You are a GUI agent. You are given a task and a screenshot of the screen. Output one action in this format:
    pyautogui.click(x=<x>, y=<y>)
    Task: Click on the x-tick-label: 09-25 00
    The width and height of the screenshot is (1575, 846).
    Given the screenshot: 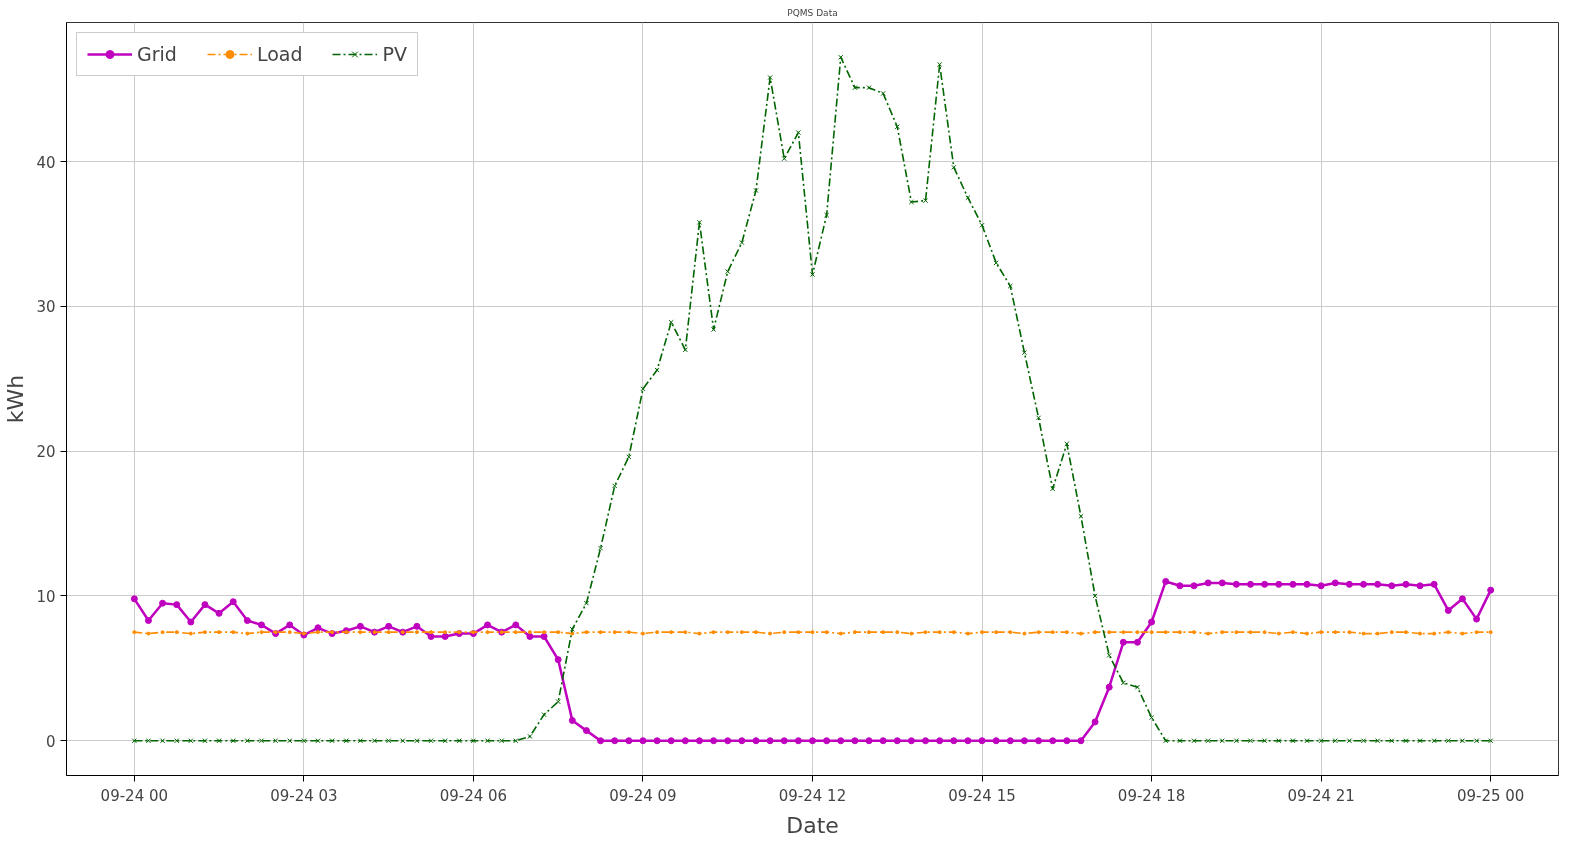 What is the action you would take?
    pyautogui.click(x=1490, y=795)
    